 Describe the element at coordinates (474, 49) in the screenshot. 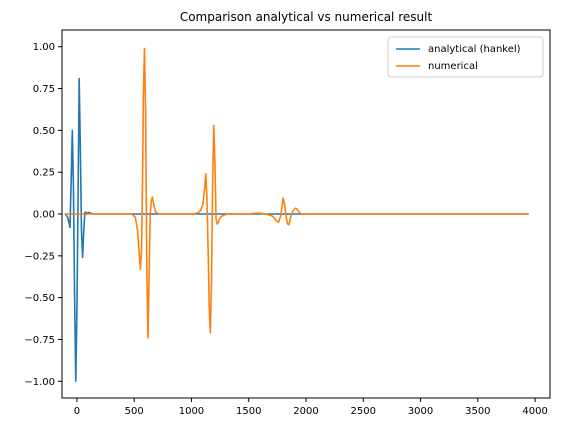

I see `legend-label-analytical: analytical (hankel)` at that location.